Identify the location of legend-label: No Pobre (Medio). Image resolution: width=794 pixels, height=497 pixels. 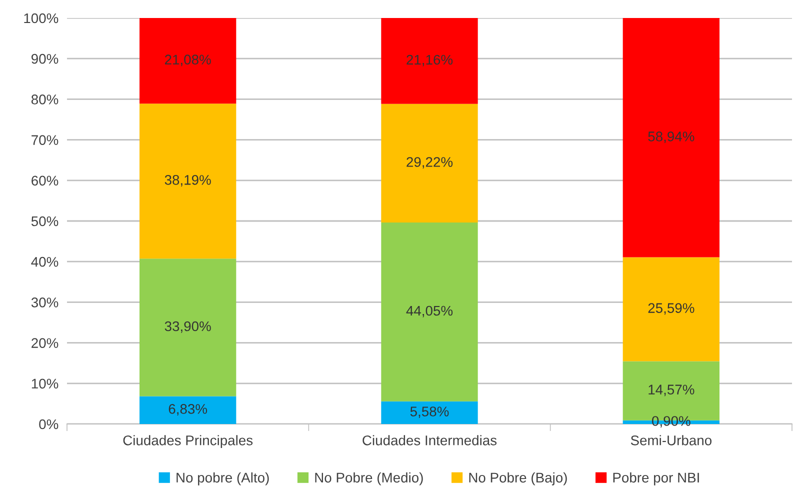
(369, 479).